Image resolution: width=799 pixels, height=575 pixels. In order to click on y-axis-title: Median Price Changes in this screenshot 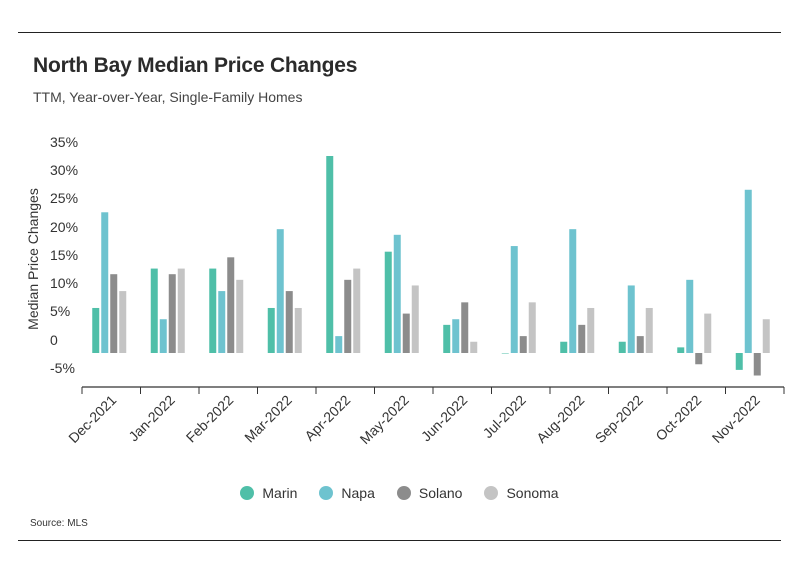, I will do `click(33, 259)`.